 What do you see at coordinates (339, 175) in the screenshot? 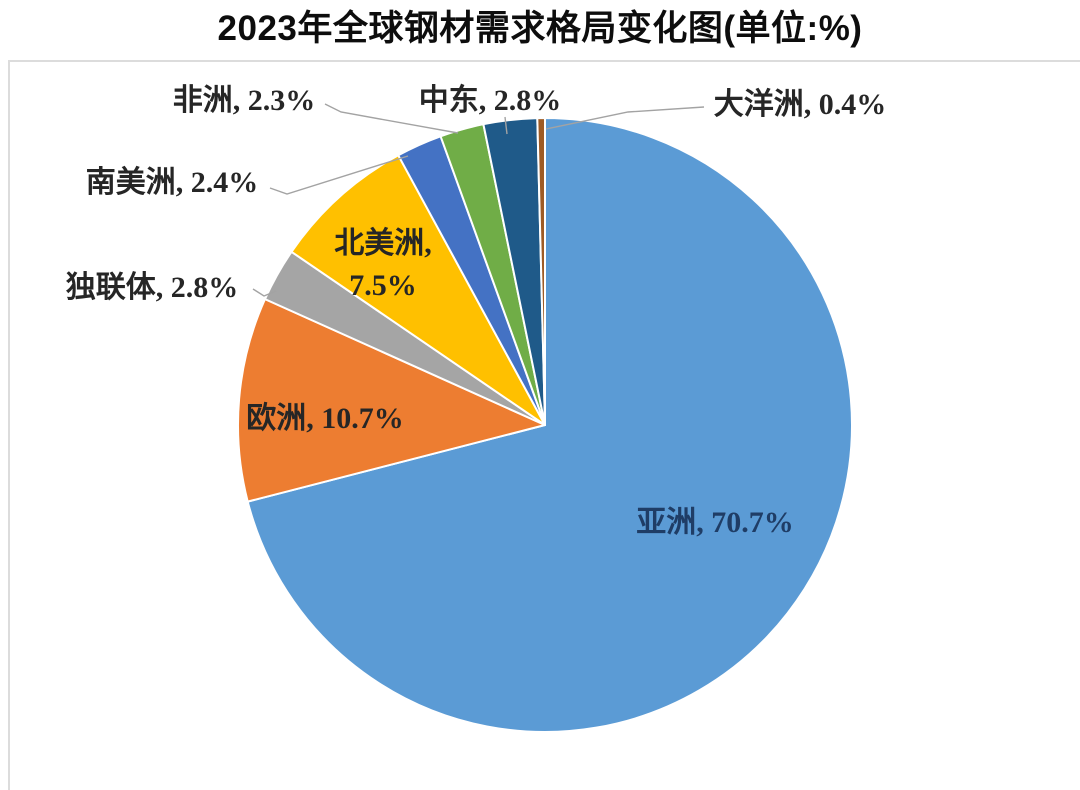
I see `leader-line-south-america` at bounding box center [339, 175].